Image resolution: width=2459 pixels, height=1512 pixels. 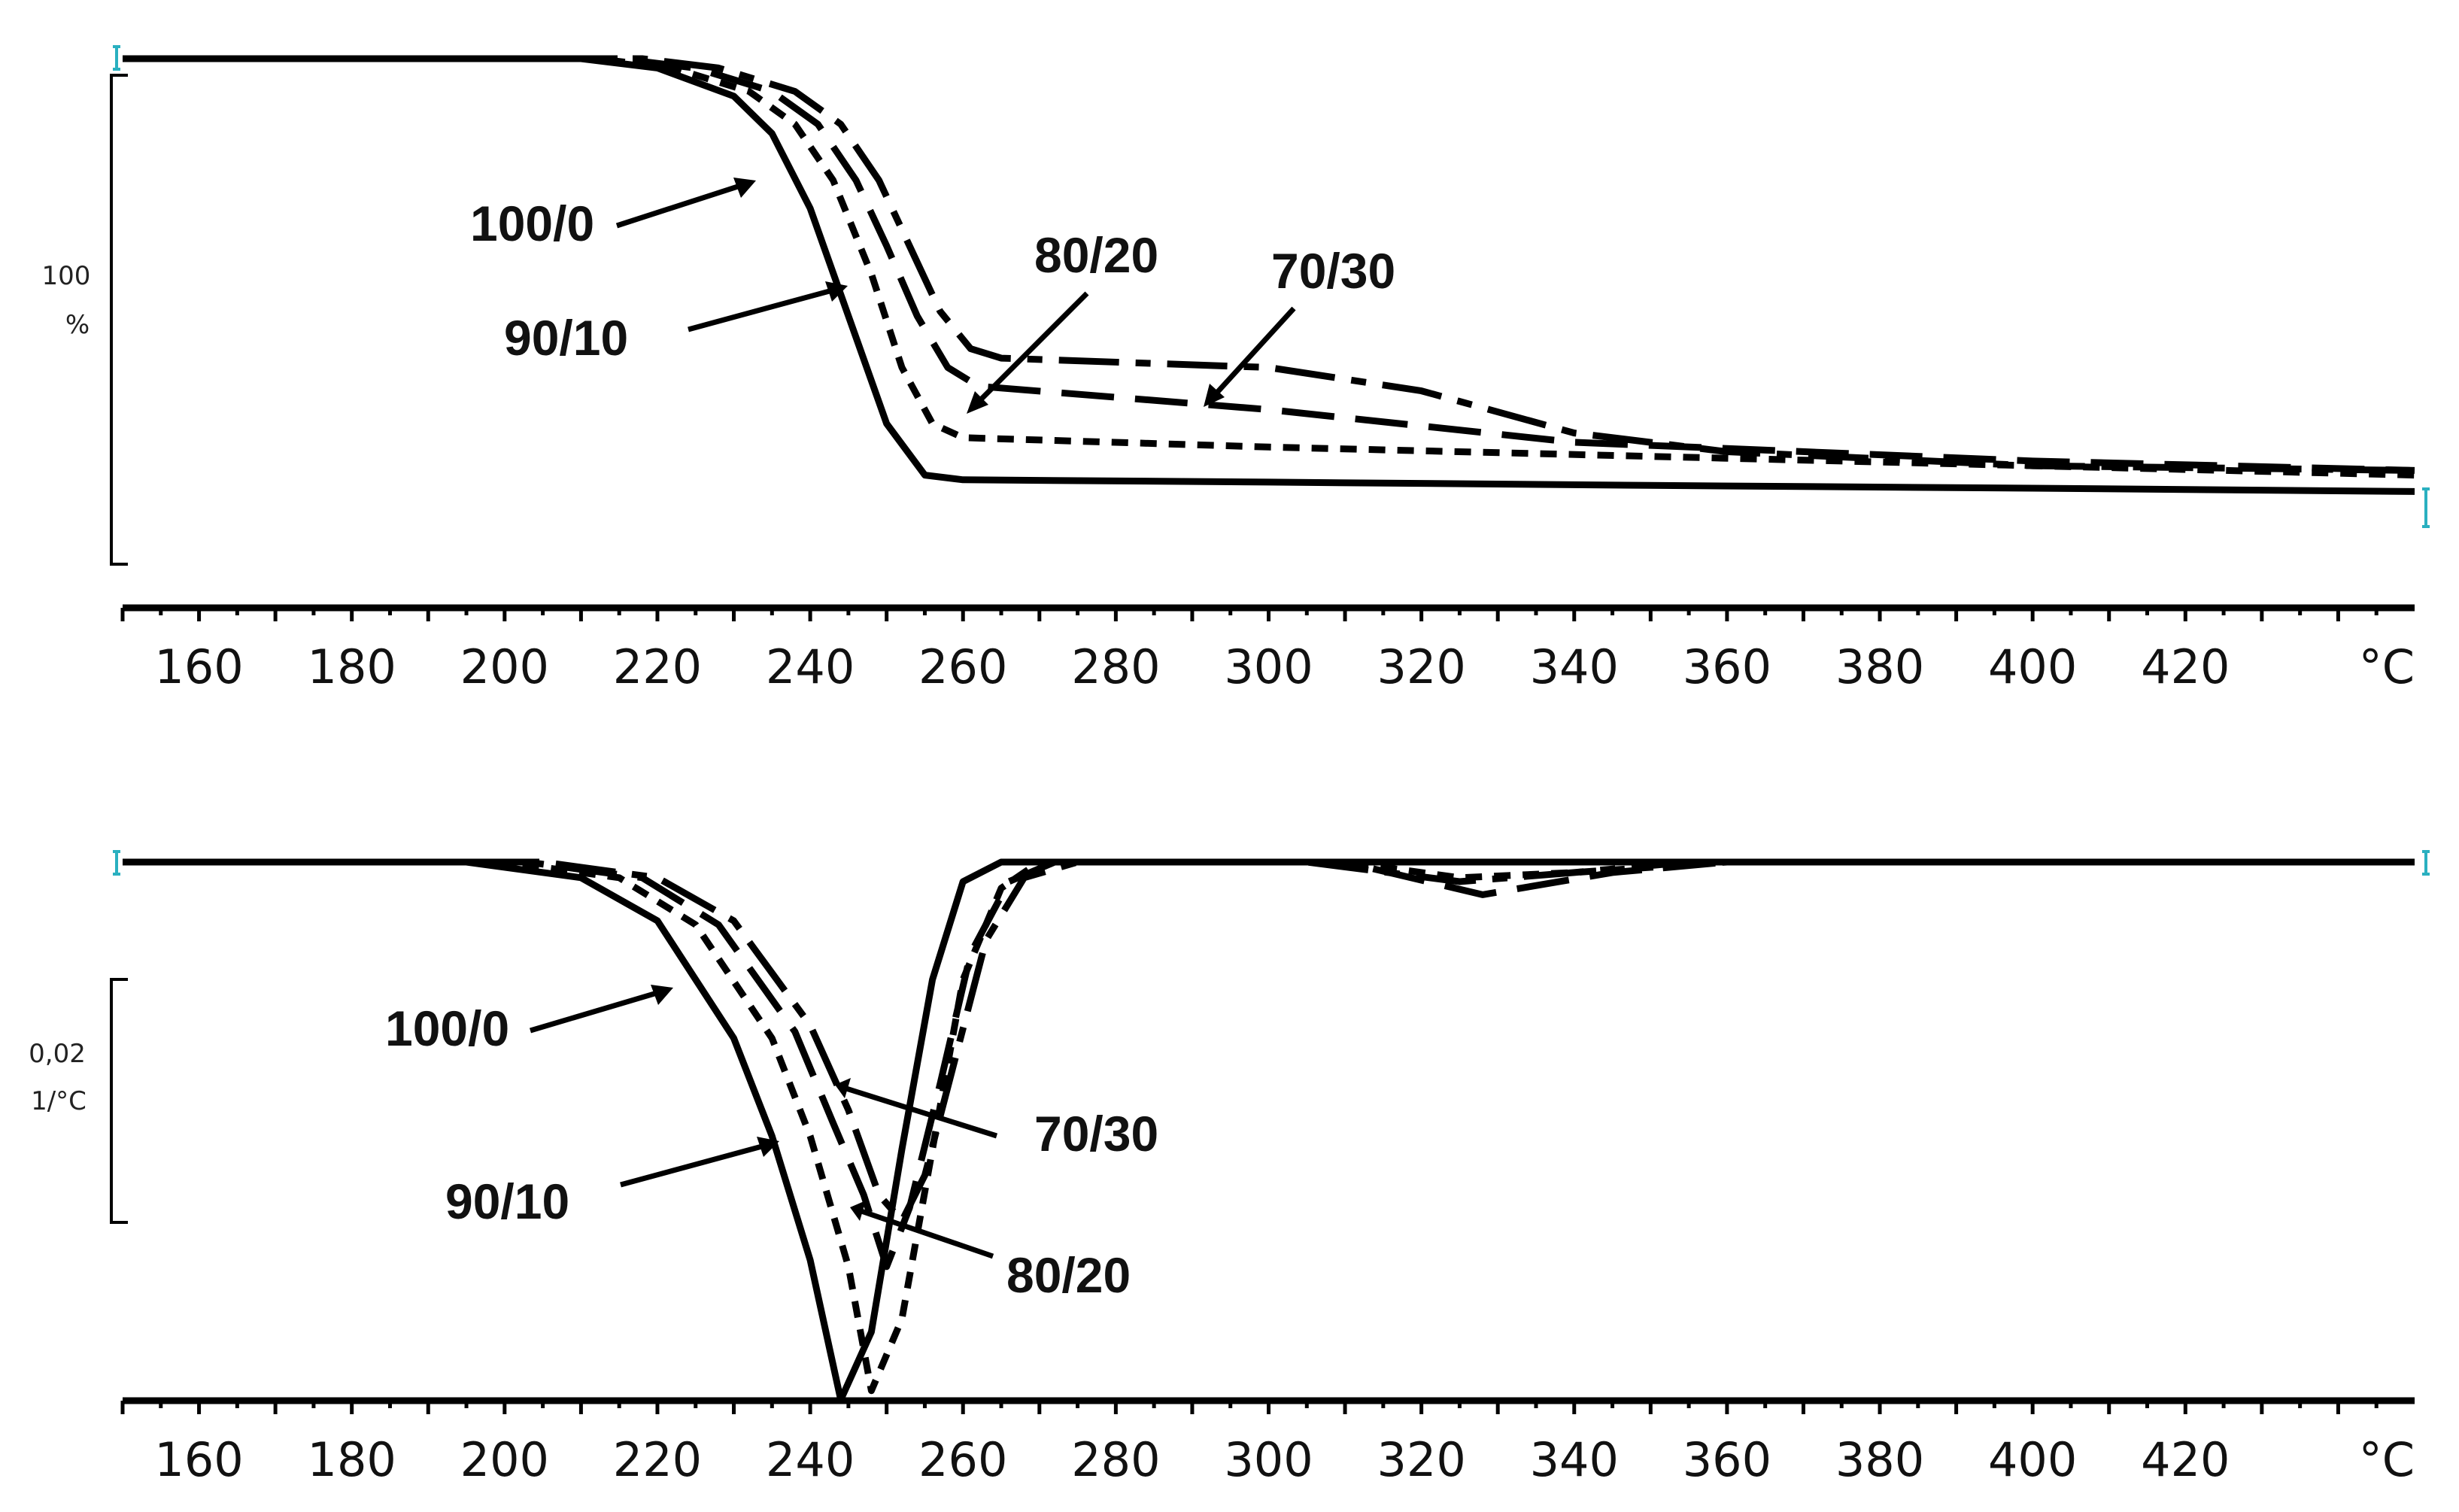 I want to click on tg-scale-value: 100, so click(x=66, y=276).